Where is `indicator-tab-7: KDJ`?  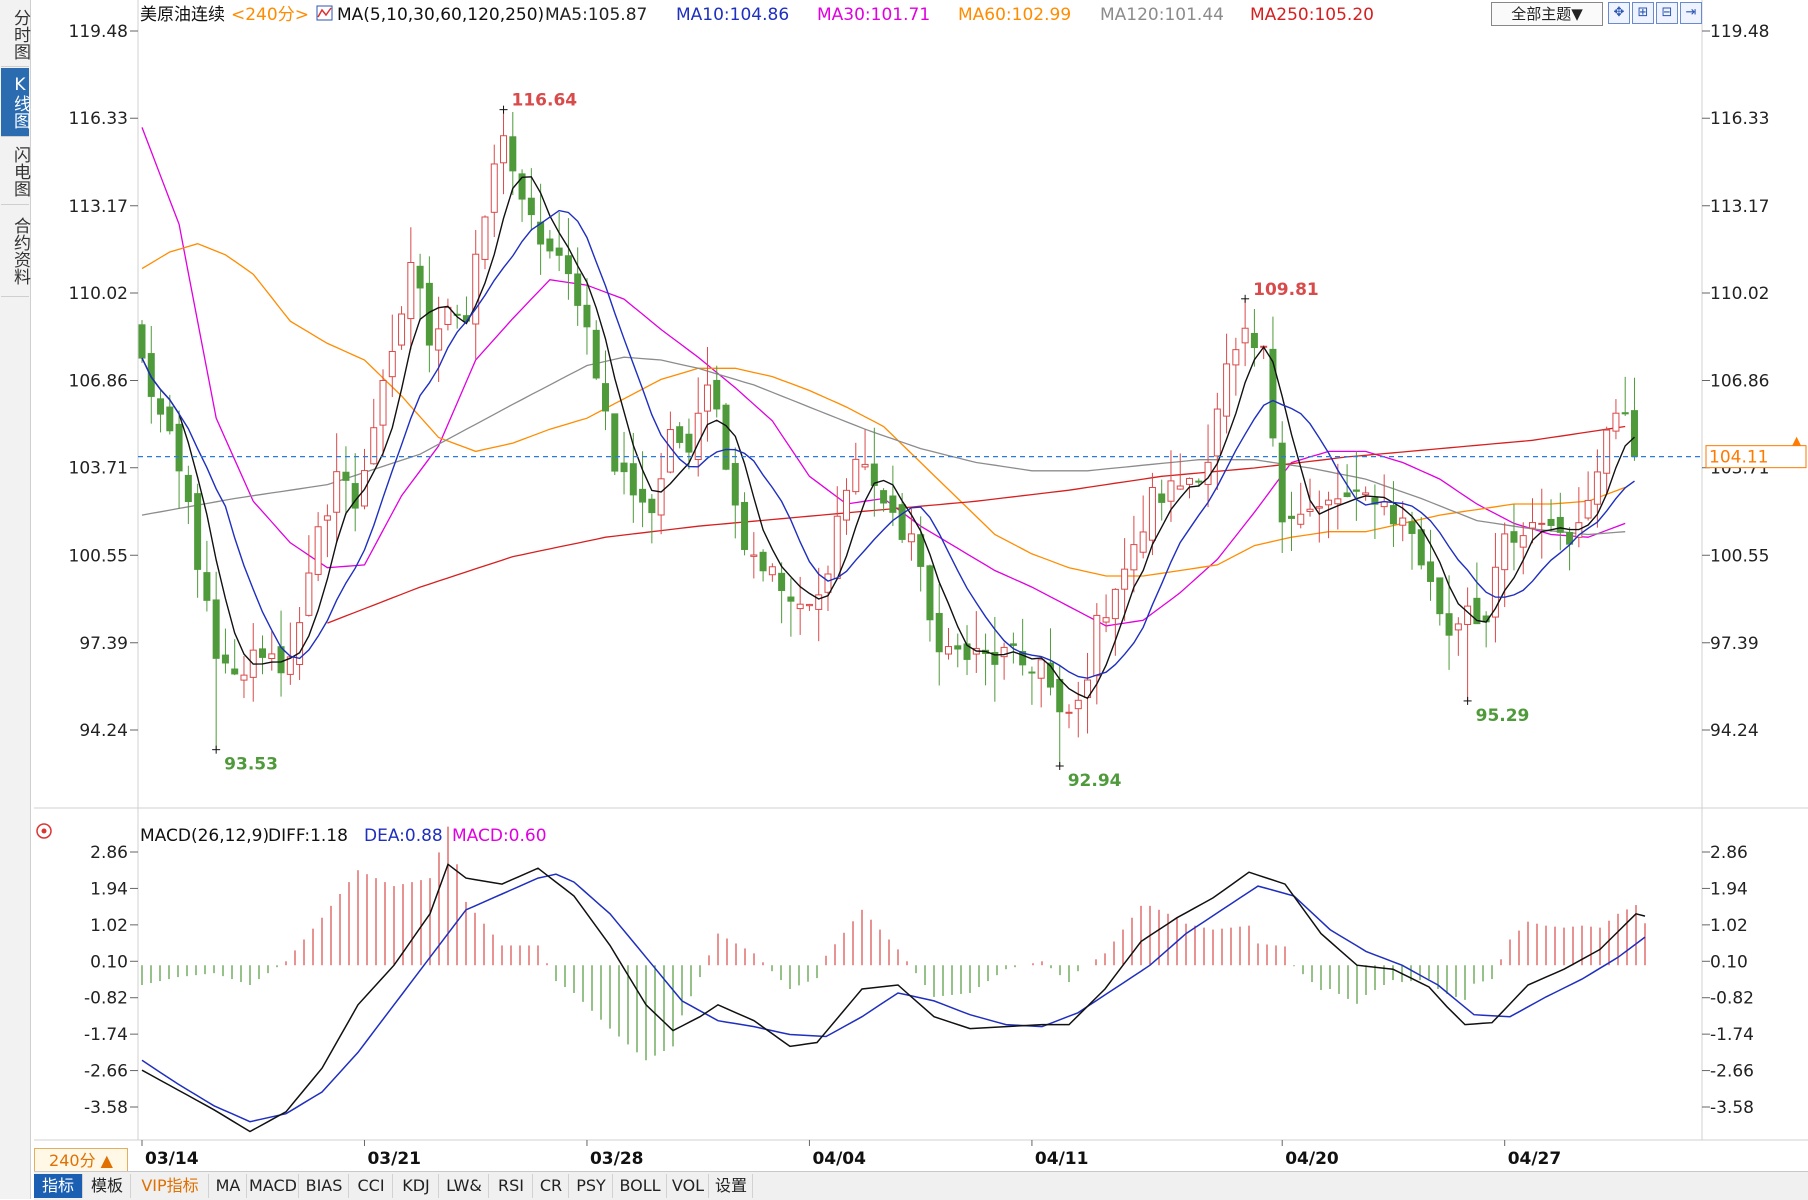
indicator-tab-7: KDJ is located at coordinates (416, 1186).